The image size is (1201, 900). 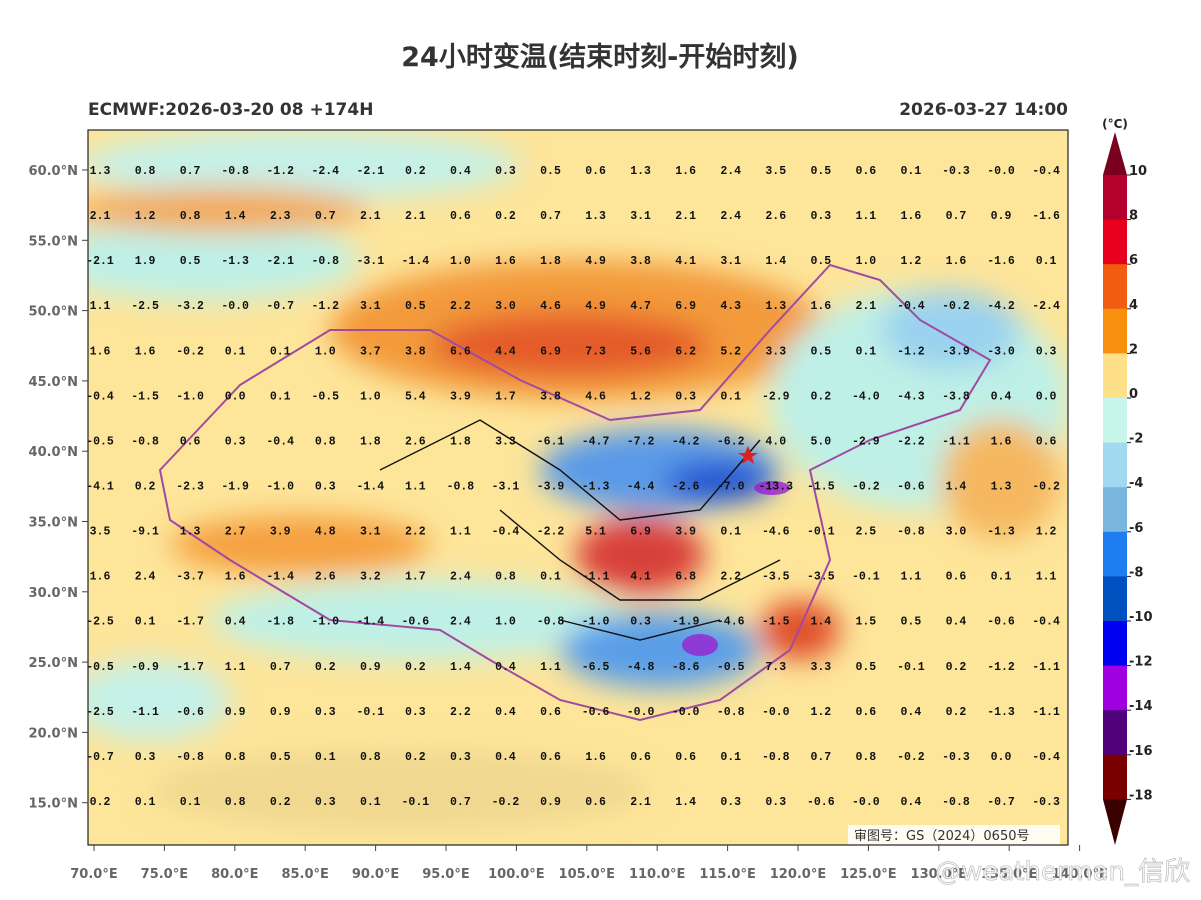 I want to click on grid-value: -7.2, so click(x=641, y=441).